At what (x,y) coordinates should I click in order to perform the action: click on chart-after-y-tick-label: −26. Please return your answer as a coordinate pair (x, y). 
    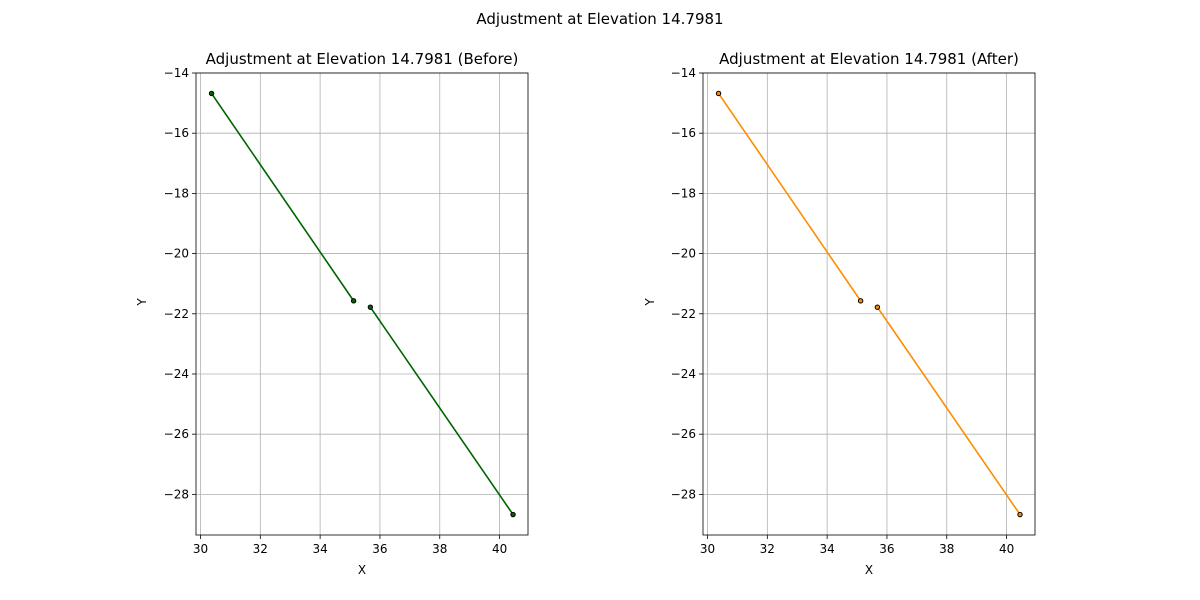
    Looking at the image, I should click on (683, 434).